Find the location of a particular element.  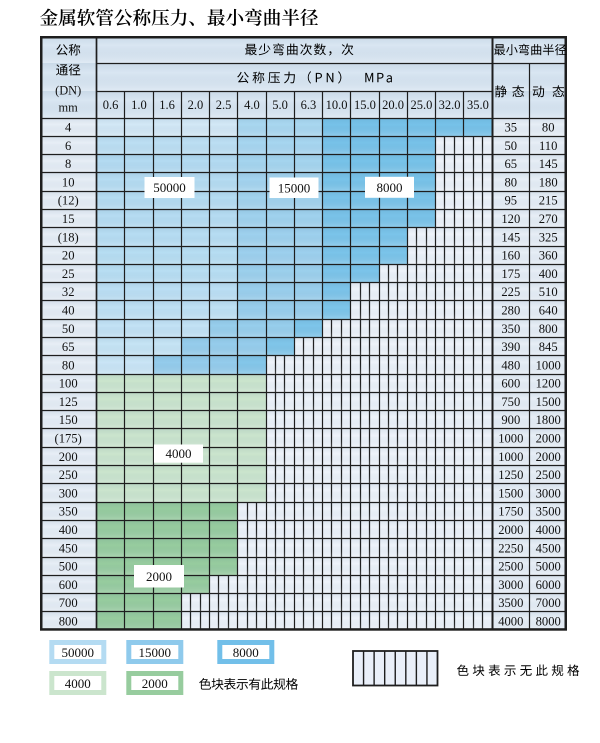

svg-text: 700 is located at coordinates (68, 603).